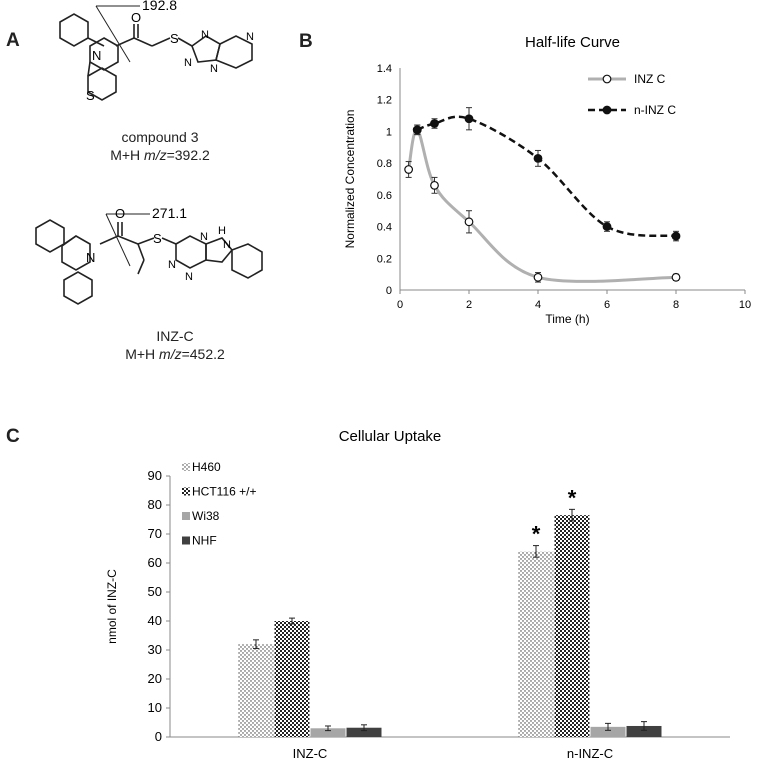 The height and width of the screenshot is (767, 760). What do you see at coordinates (390, 436) in the screenshot?
I see `chart-c-title: Cellular Uptake` at bounding box center [390, 436].